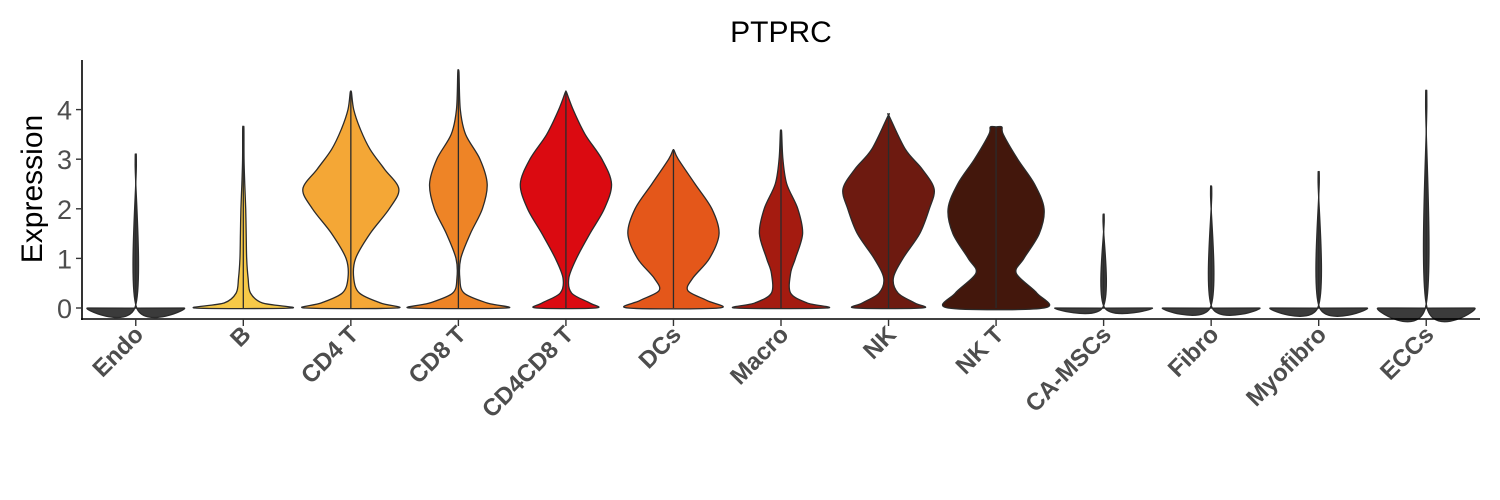  I want to click on x-tick-label-cd4-t: CD4 T, so click(330, 355).